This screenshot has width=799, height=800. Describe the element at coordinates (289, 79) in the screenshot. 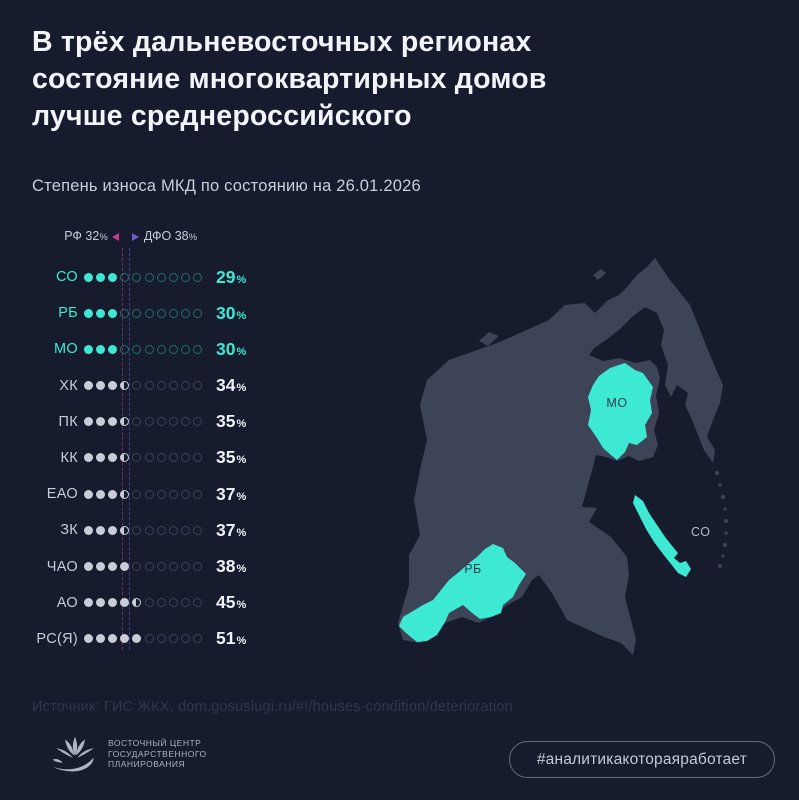

I see `page-title-line: состояние многоквартирных домов` at that location.